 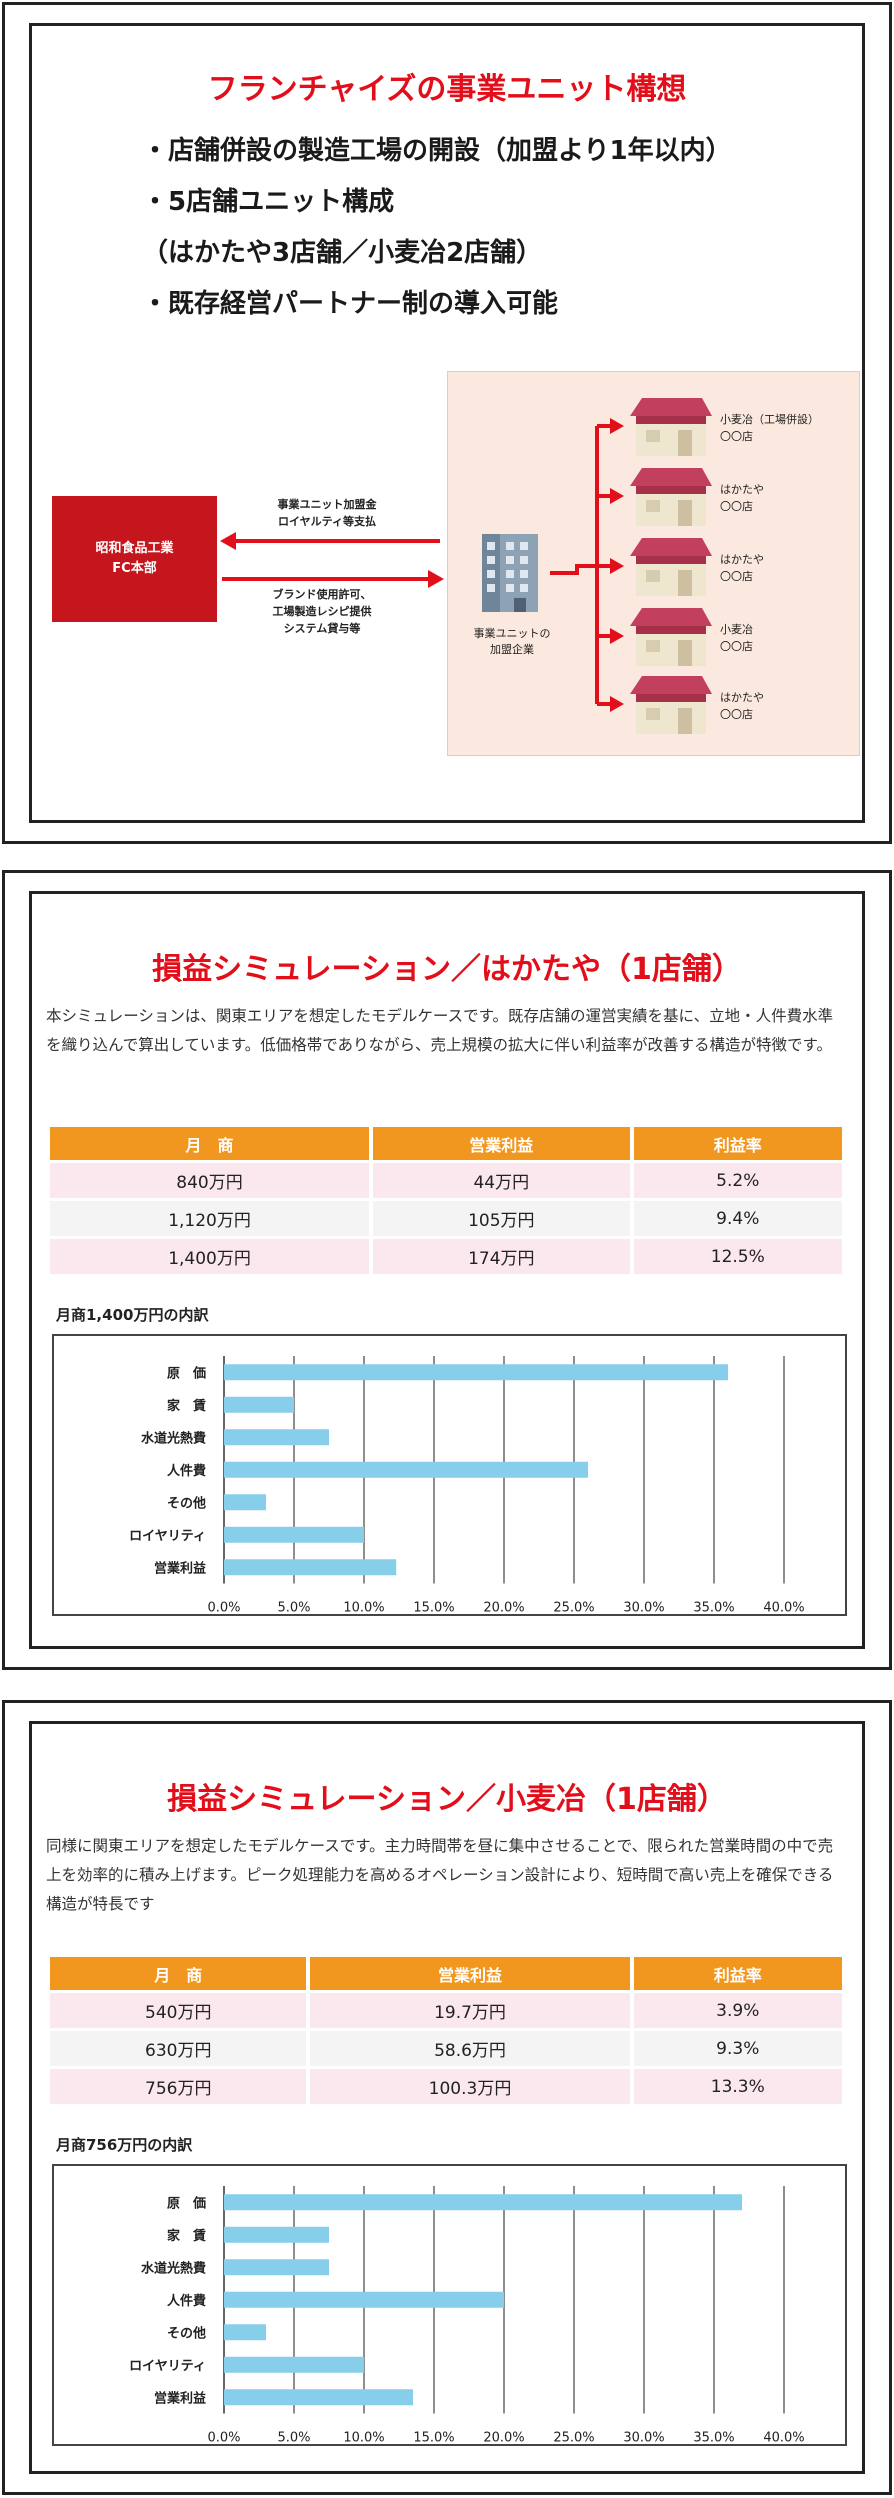 What do you see at coordinates (342, 253) in the screenshot?
I see `bullet-item: （はかたや3店舗／小麦冶2店舗）` at bounding box center [342, 253].